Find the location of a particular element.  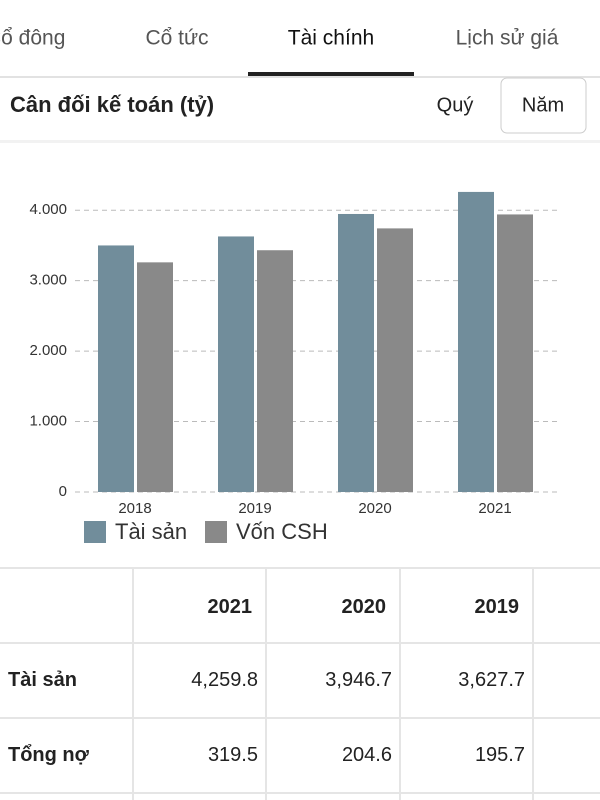

section-title: Cân đối kế toán (tỷ) is located at coordinates (112, 104).